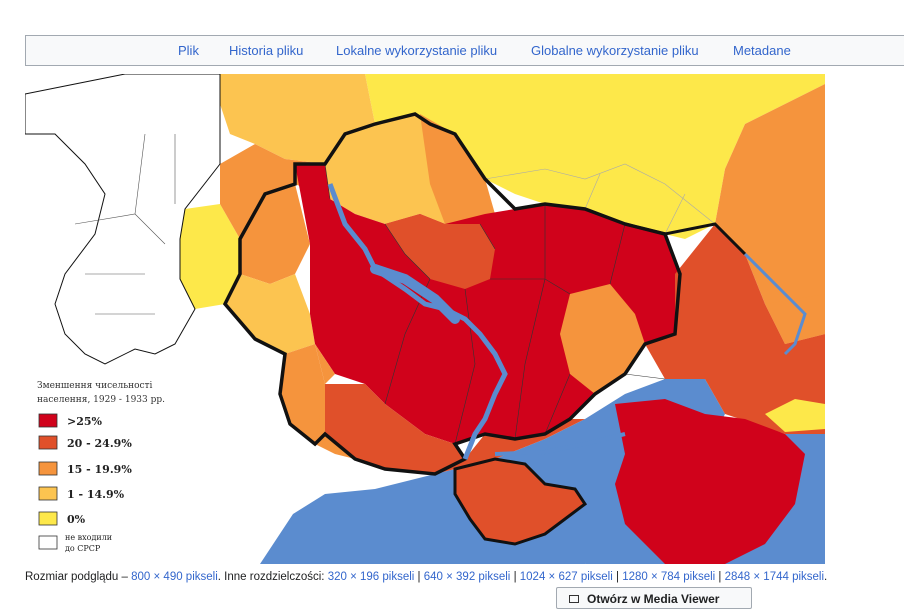  Describe the element at coordinates (272, 577) in the screenshot. I see `other-prefix: . Inne rozdzielczości:` at that location.